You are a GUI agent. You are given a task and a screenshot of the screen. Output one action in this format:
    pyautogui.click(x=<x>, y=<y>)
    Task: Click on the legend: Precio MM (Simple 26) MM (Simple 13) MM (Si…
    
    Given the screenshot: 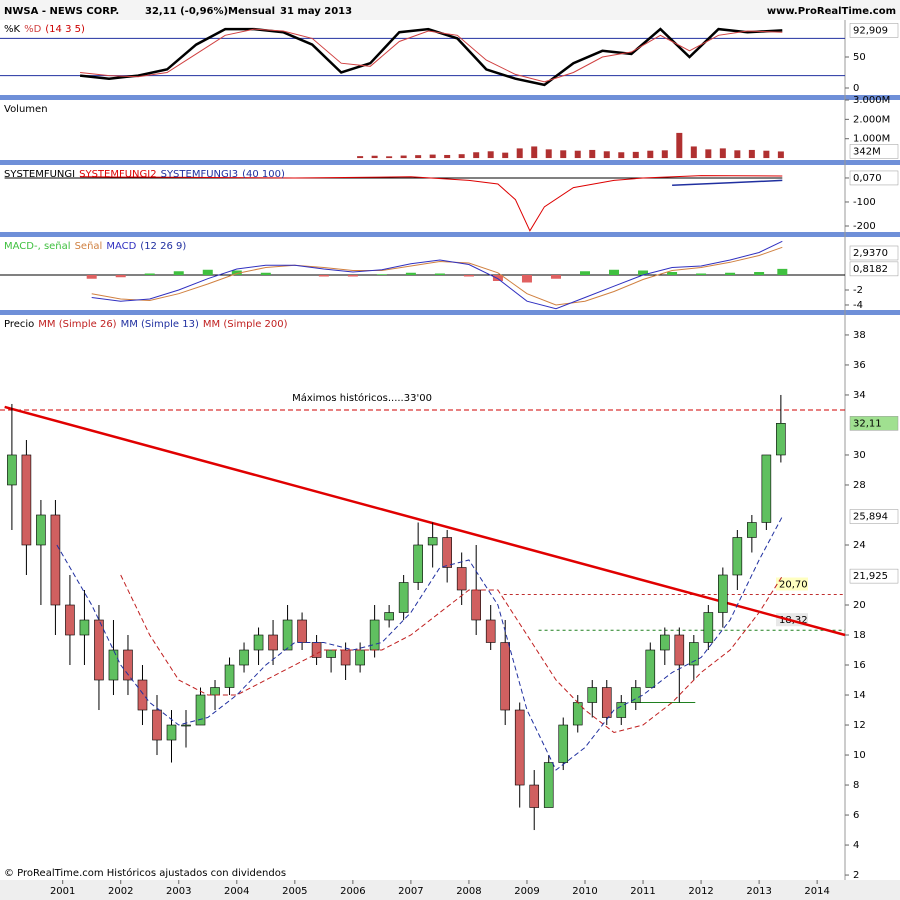 What is the action you would take?
    pyautogui.click(x=146, y=324)
    